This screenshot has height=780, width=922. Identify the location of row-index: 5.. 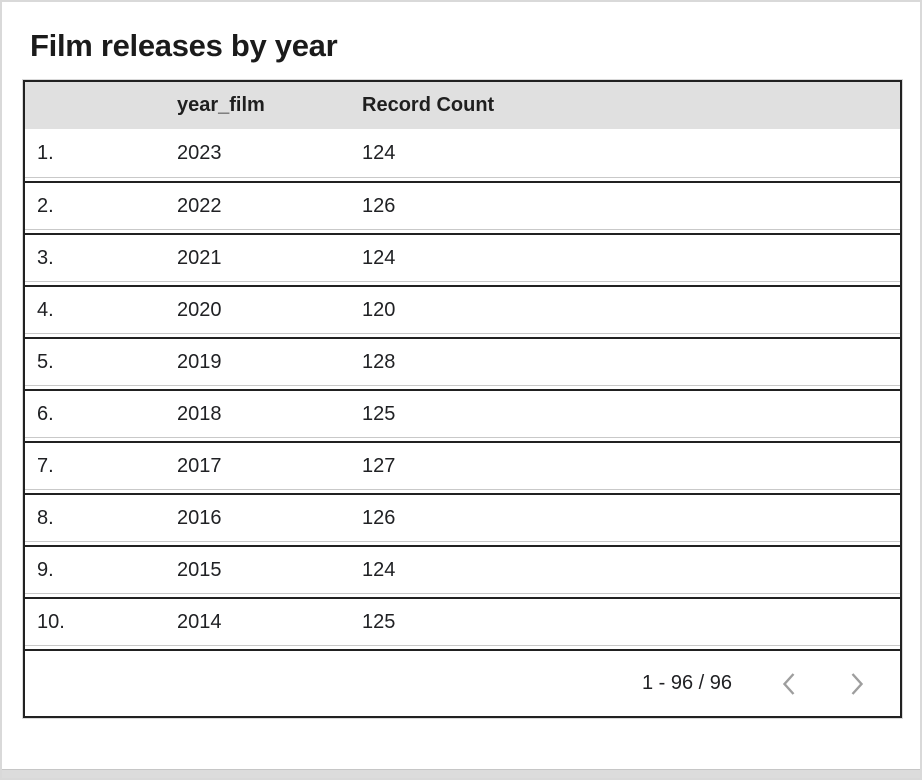
(45, 361).